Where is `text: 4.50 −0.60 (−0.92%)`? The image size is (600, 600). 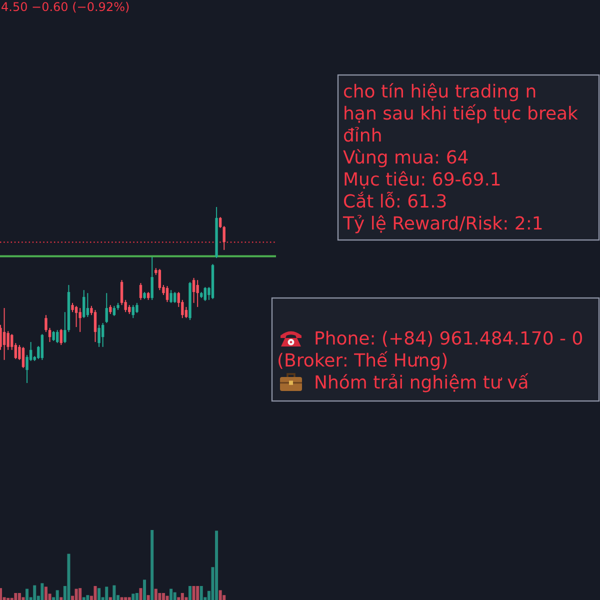
text: 4.50 −0.60 (−0.92%) is located at coordinates (65, 7).